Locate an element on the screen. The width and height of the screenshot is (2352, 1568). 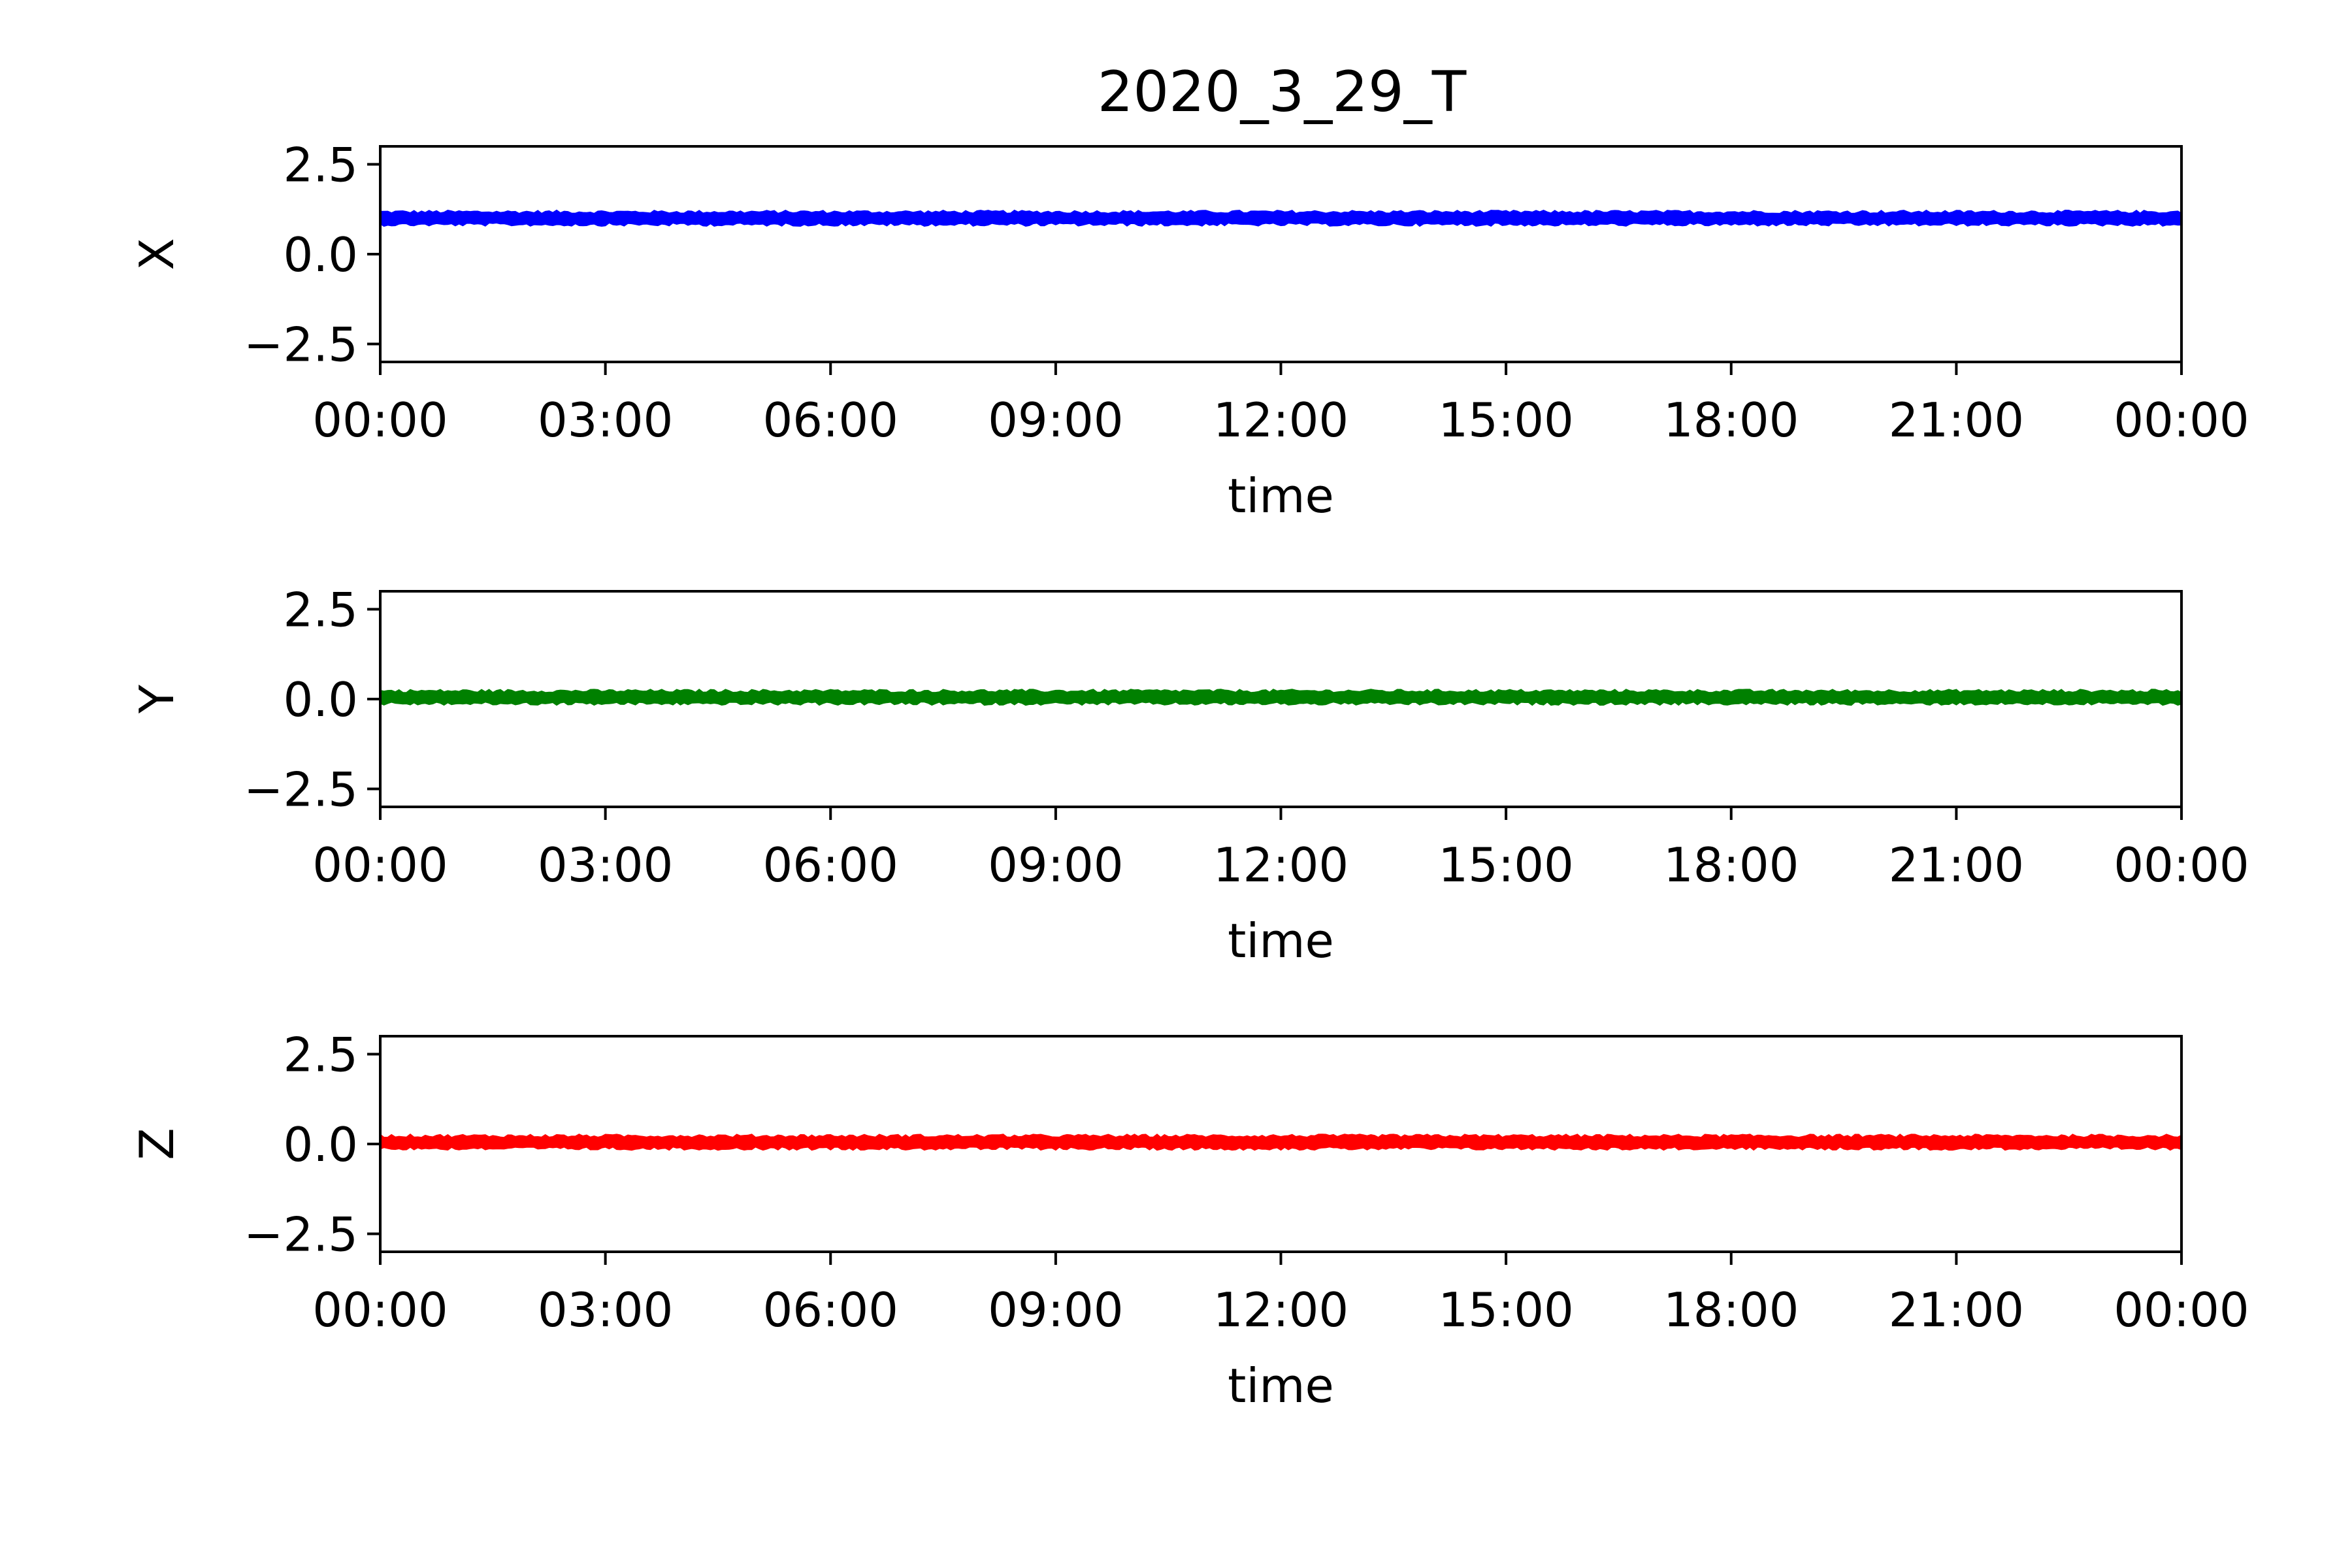
series-line-z is located at coordinates (1281, 1142).